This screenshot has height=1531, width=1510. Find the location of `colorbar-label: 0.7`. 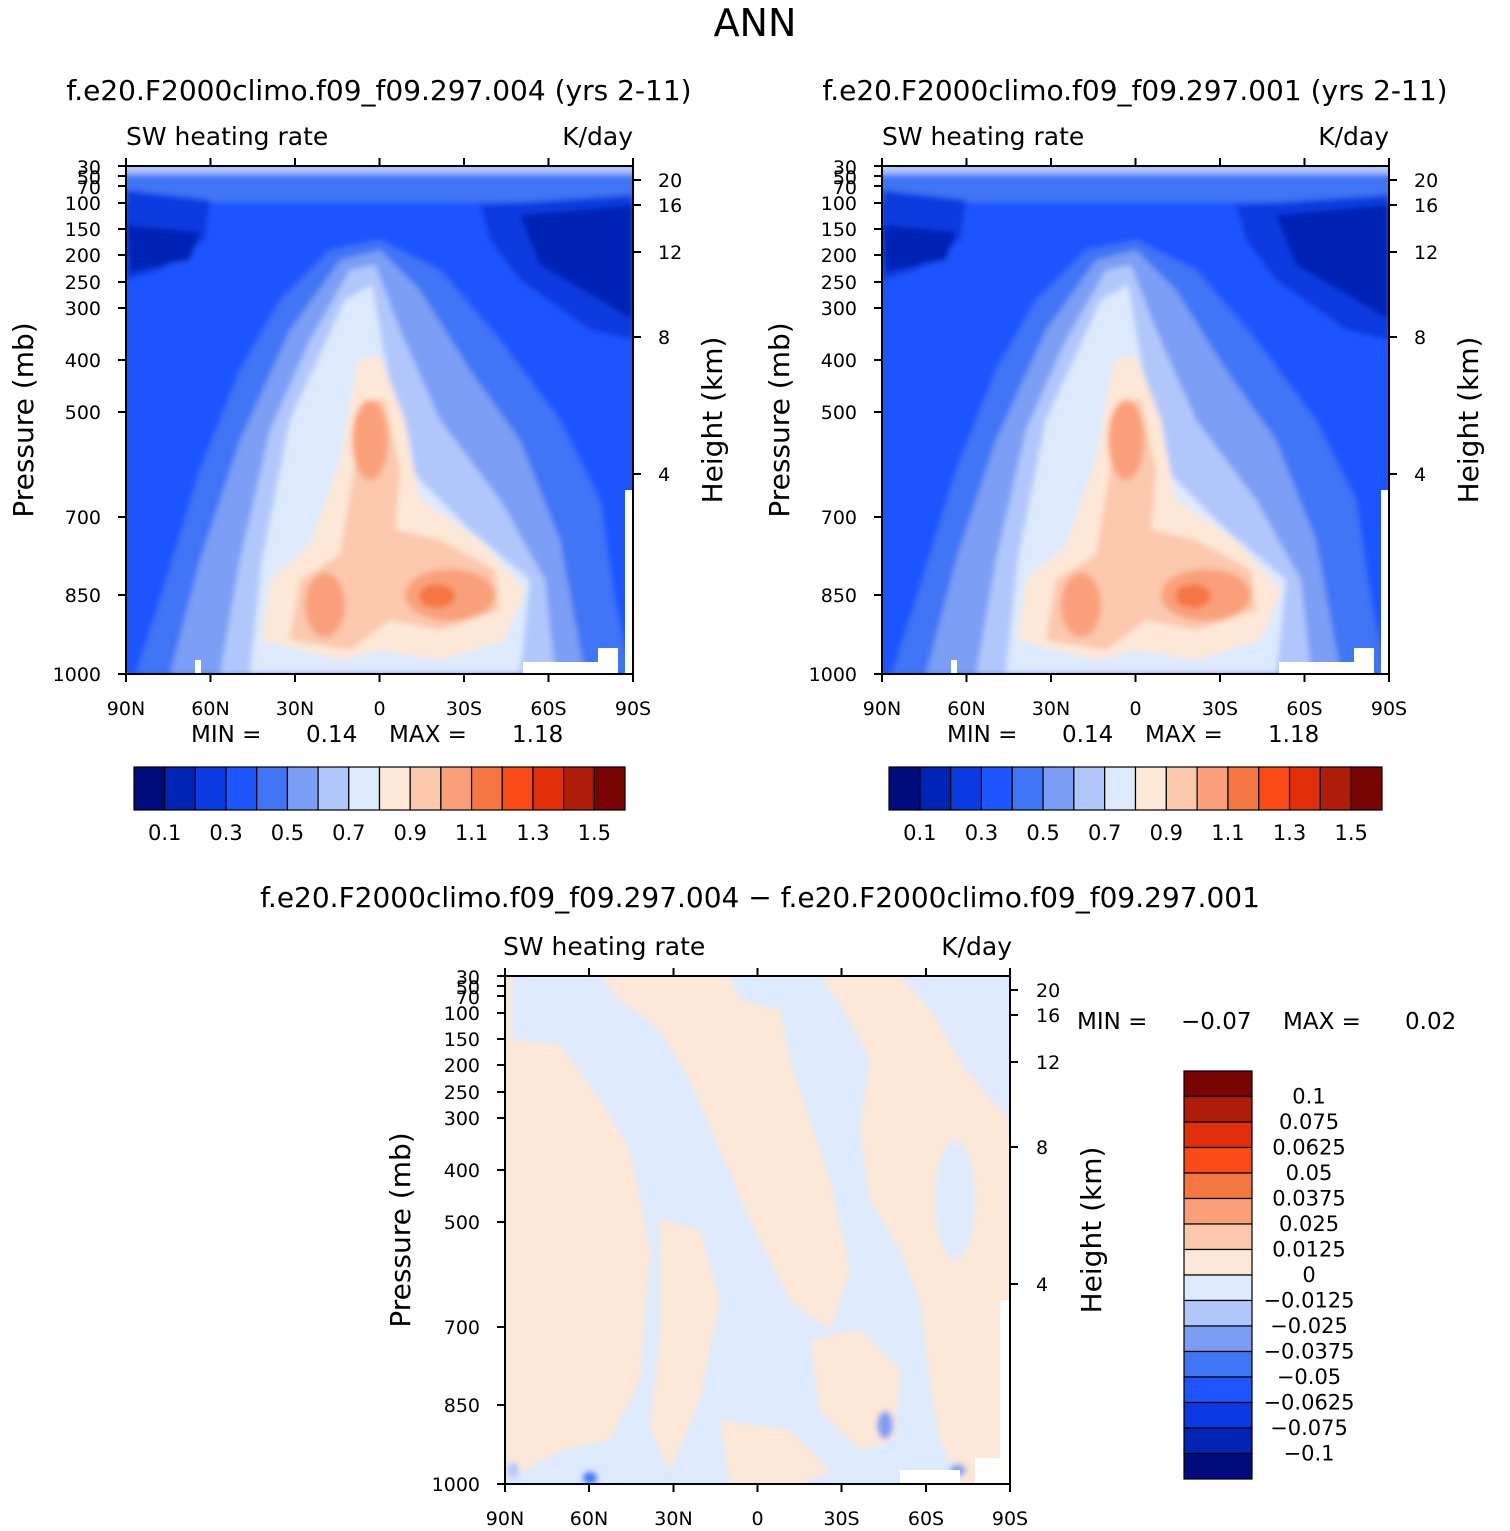

colorbar-label: 0.7 is located at coordinates (348, 833).